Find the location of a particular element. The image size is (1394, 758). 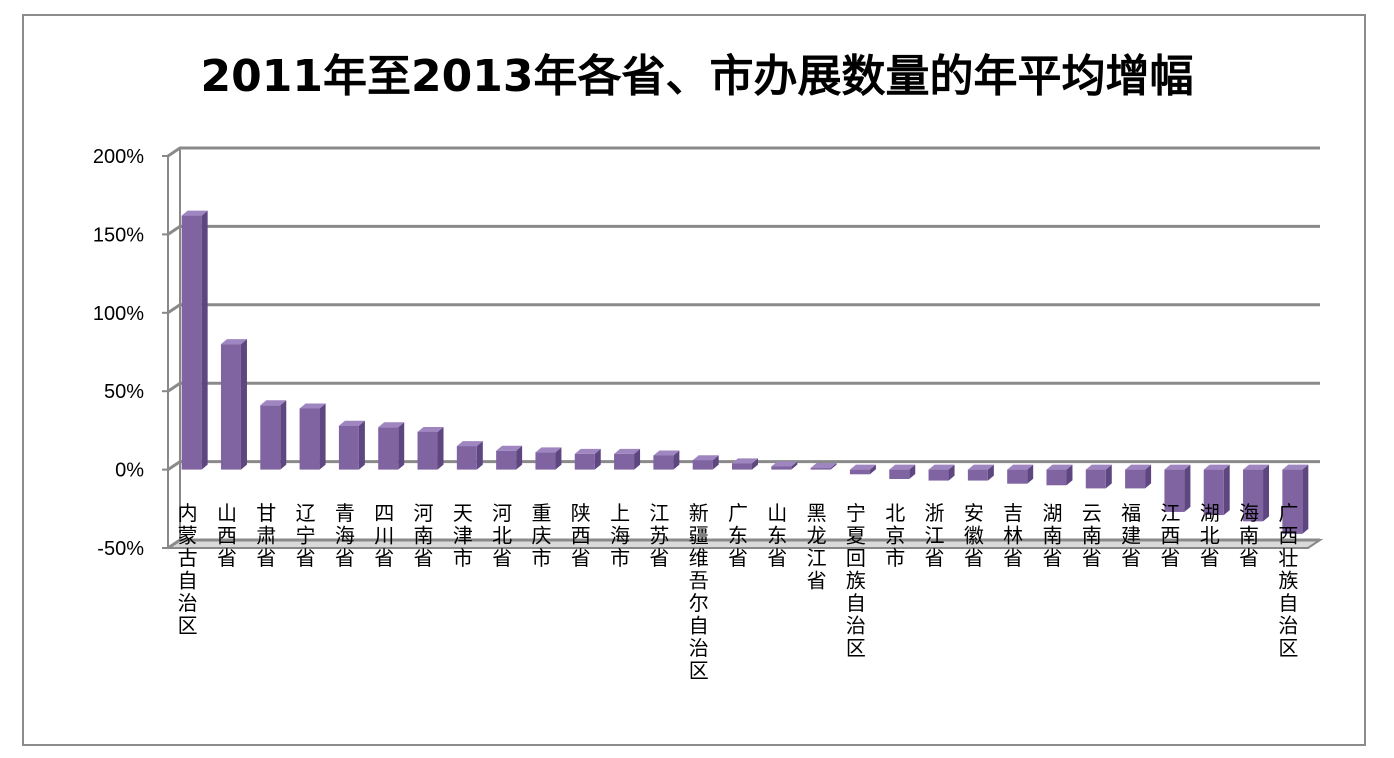

x-tick-label: 云南省 is located at coordinates (1092, 535).